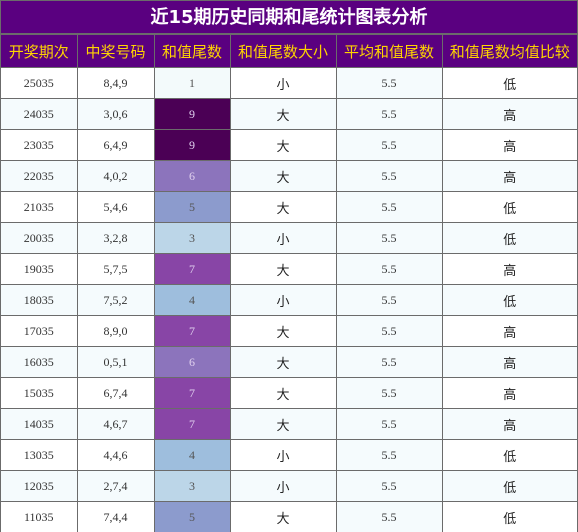  What do you see at coordinates (115, 51) in the screenshot?
I see `header-numbers: 中奖号码` at bounding box center [115, 51].